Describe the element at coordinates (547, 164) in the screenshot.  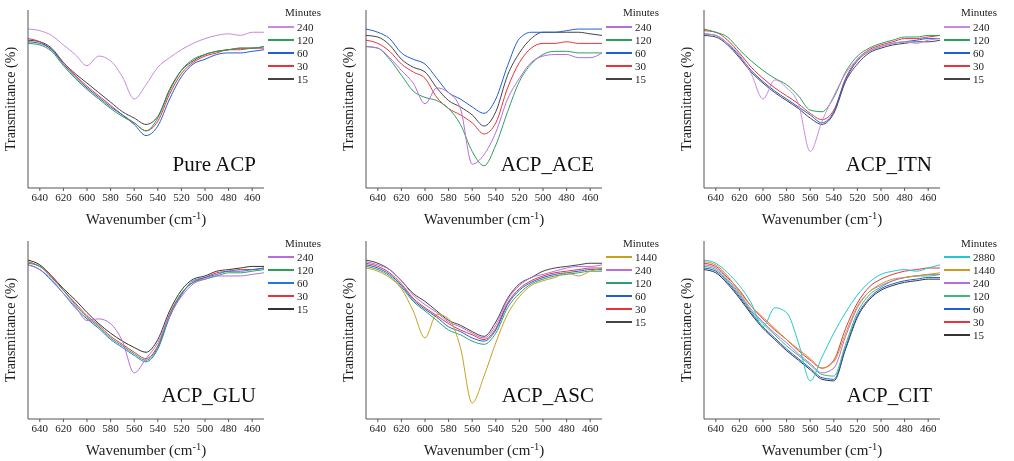
I see `text: ACP_ACE` at that location.